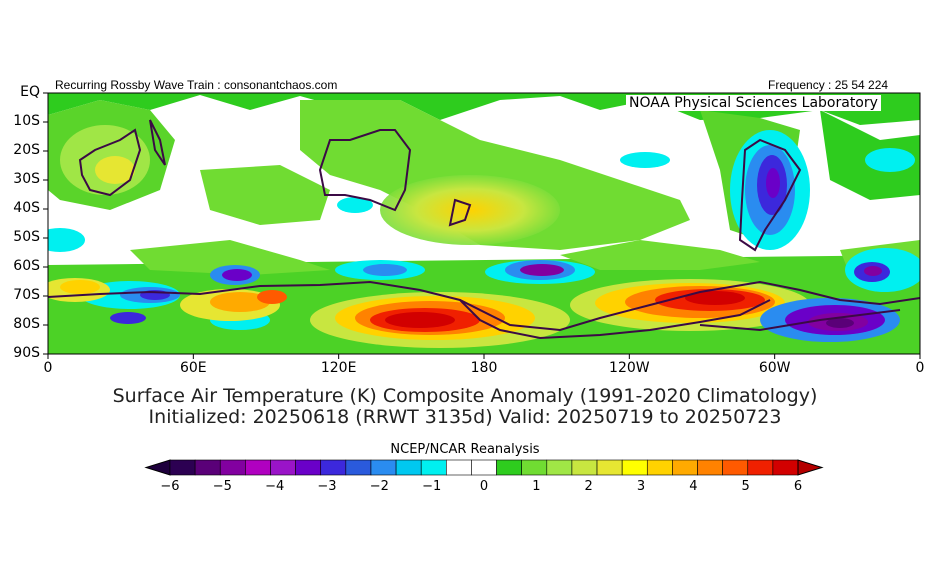  I want to click on lon-label: 60E, so click(193, 368).